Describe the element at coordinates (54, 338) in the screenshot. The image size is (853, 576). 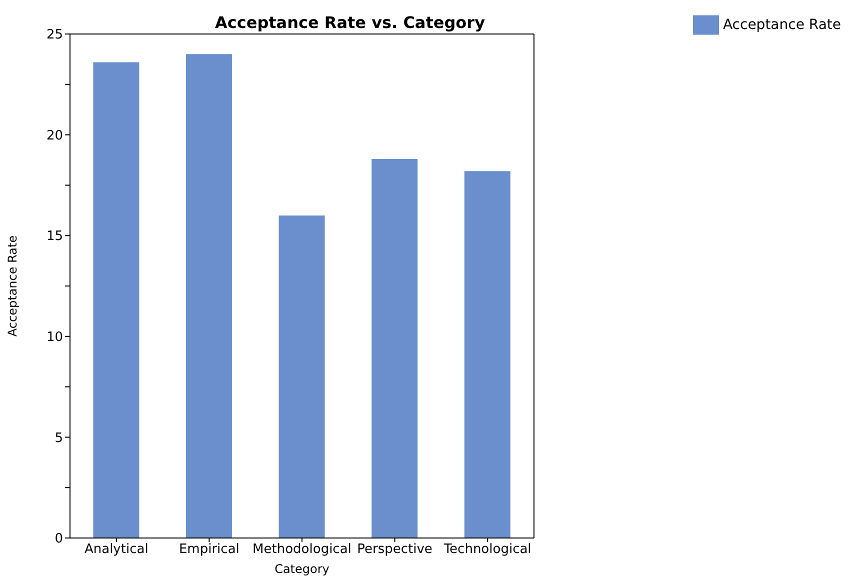
I see `y-tick-label: 10` at that location.